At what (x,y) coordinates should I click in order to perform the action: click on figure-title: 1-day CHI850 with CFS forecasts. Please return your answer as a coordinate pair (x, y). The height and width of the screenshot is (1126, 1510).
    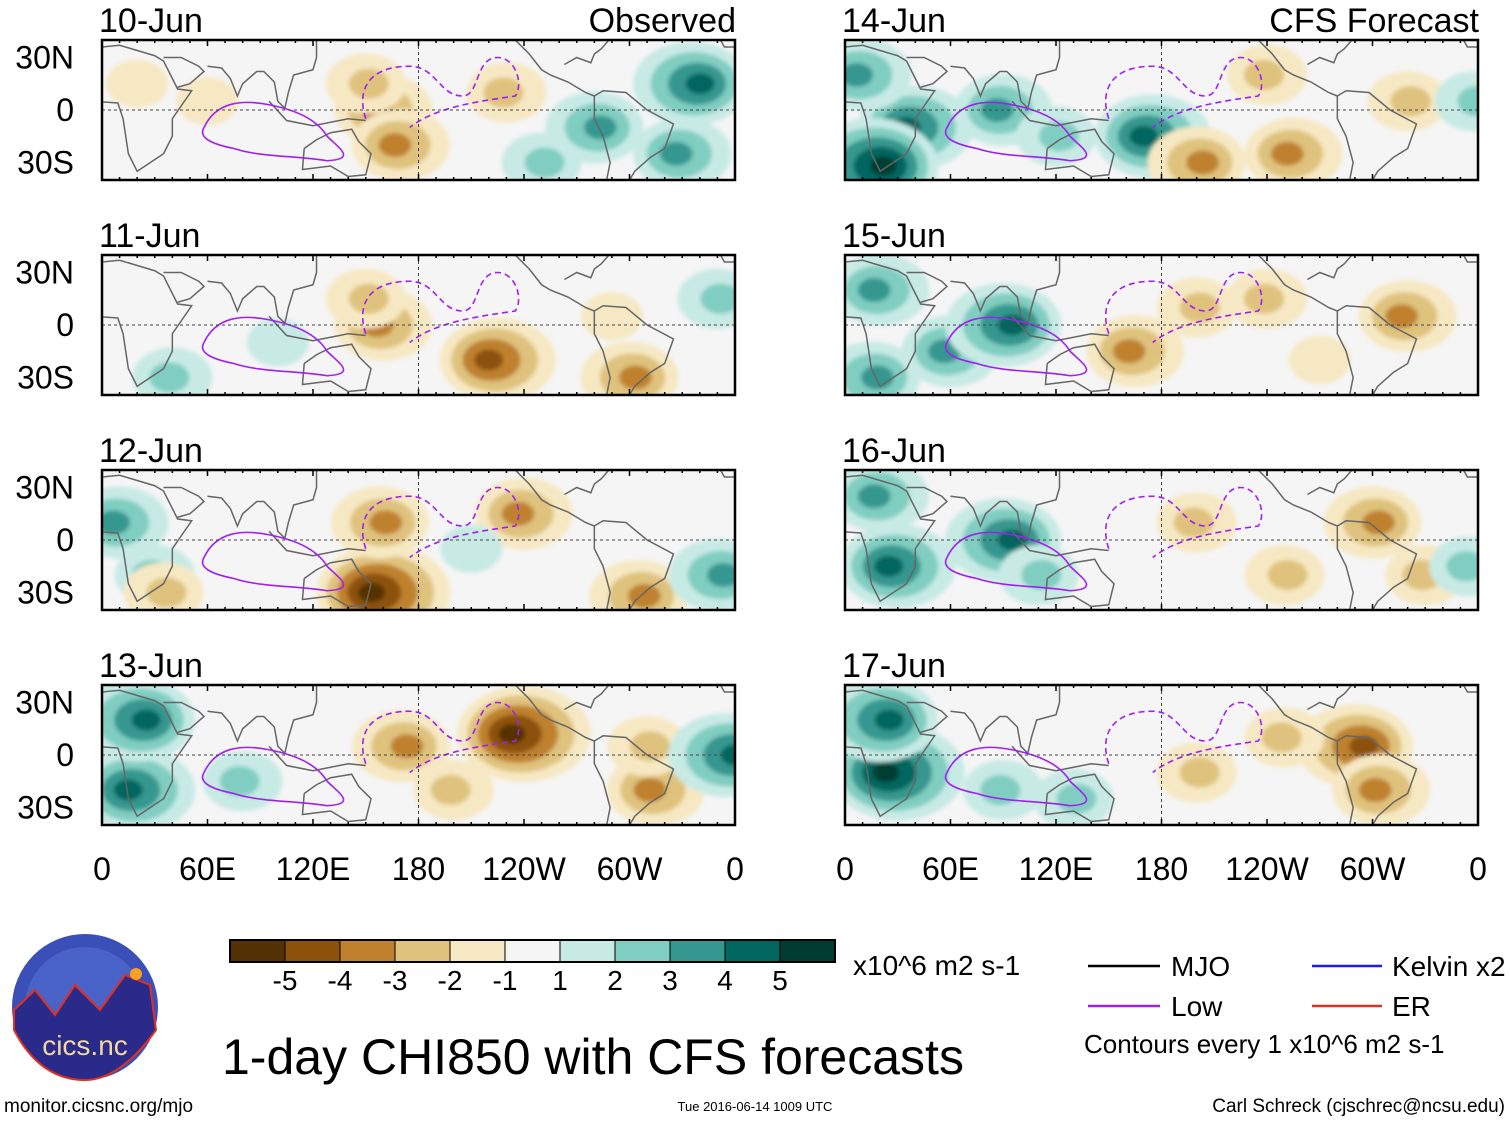
    Looking at the image, I should click on (593, 1057).